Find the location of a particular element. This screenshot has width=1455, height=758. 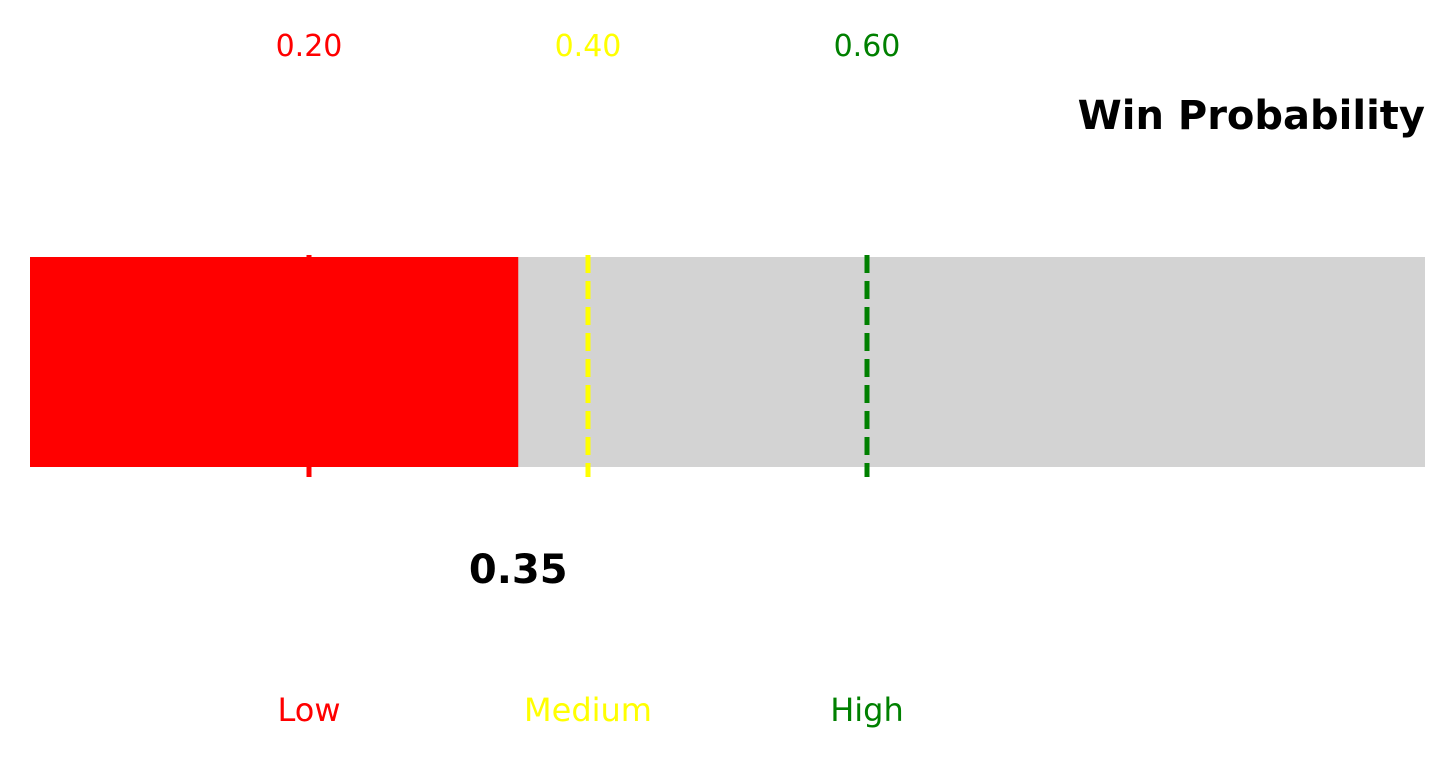

value-label: 0.35 is located at coordinates (518, 570).